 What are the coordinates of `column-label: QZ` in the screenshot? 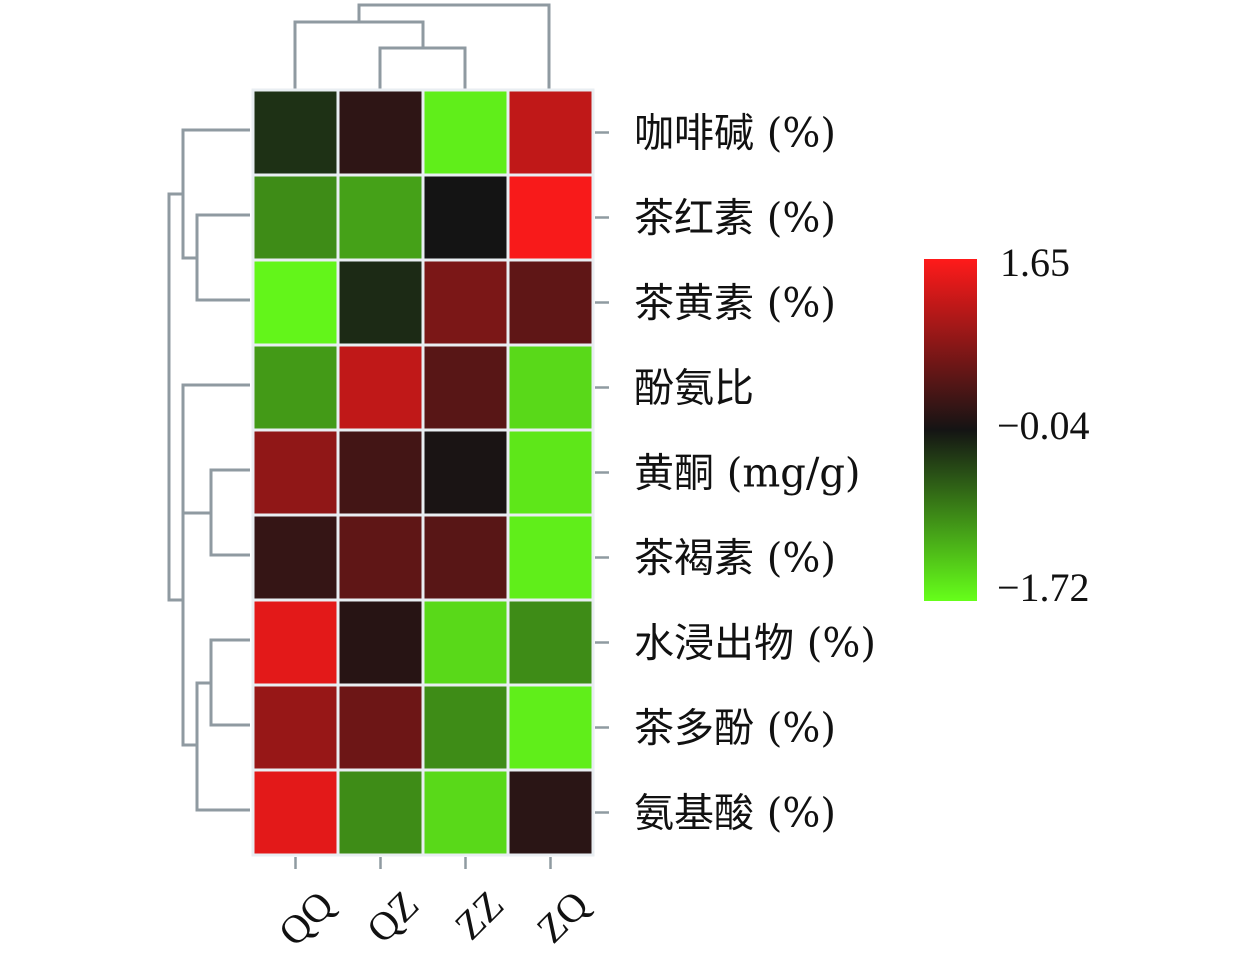 It's located at (393, 917).